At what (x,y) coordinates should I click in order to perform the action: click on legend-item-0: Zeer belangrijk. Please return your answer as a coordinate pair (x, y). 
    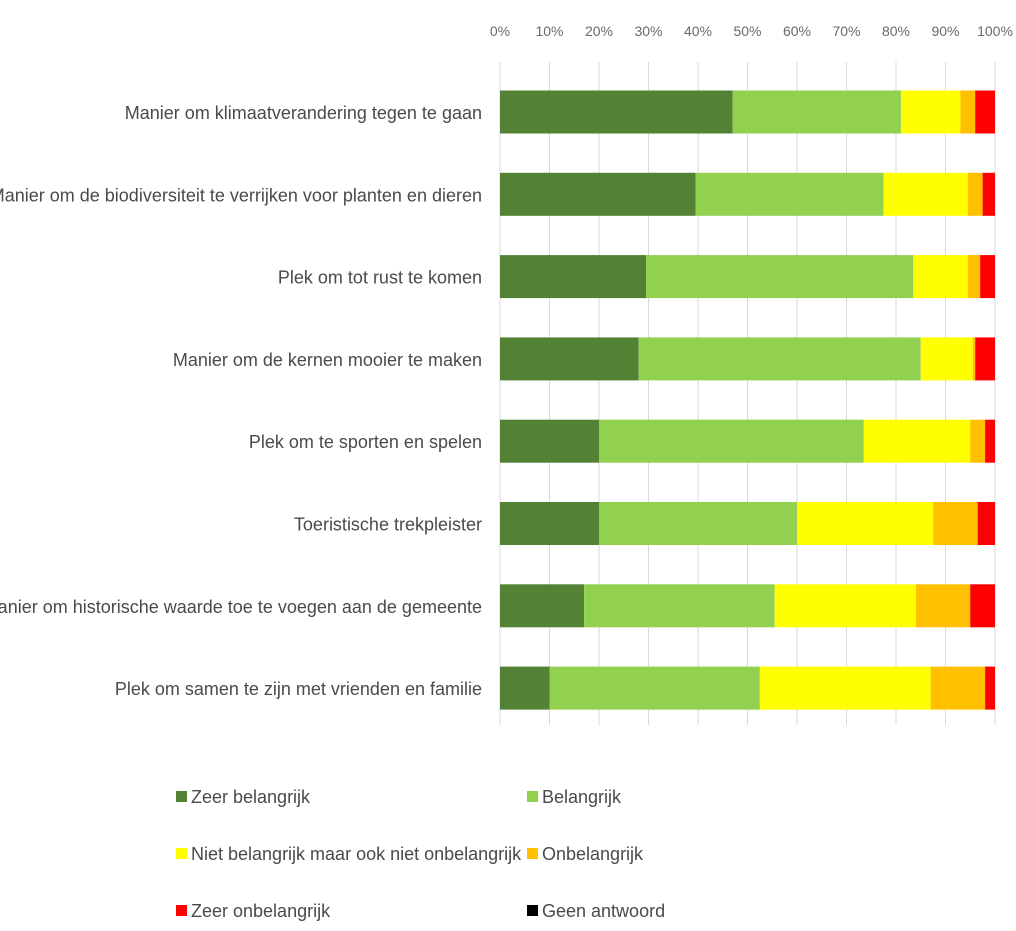
    Looking at the image, I should click on (243, 797).